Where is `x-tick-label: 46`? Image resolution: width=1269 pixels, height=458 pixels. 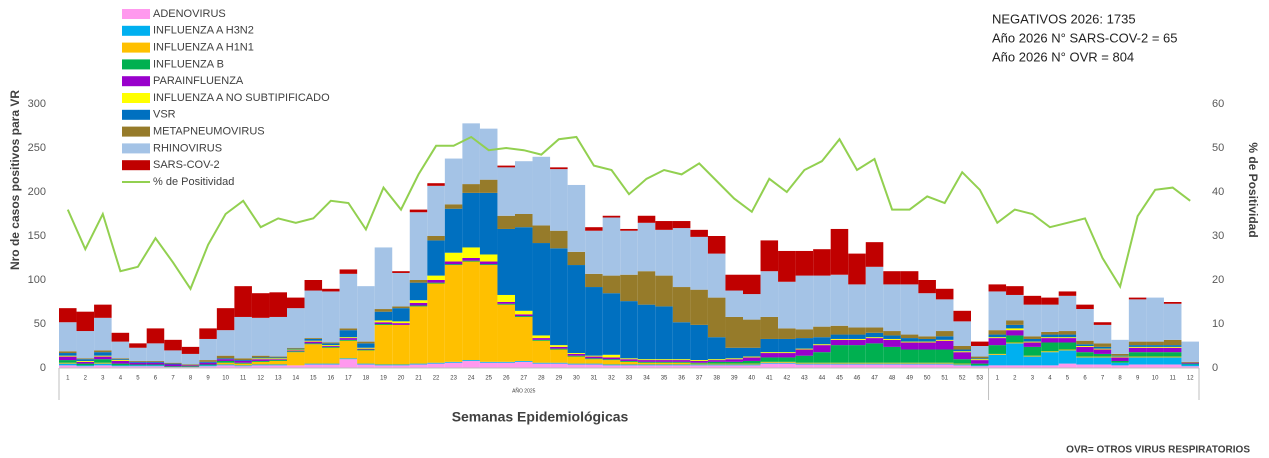
x-tick-label: 46 is located at coordinates (857, 379).